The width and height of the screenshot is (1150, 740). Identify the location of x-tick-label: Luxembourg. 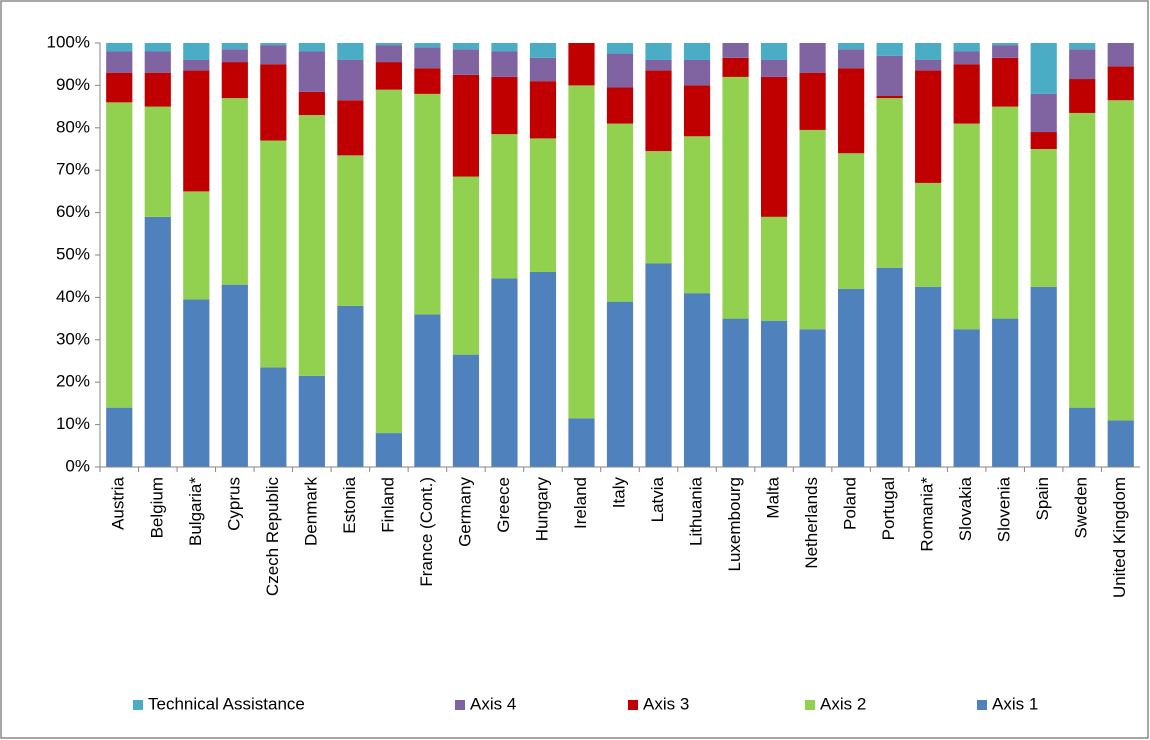
(734, 524).